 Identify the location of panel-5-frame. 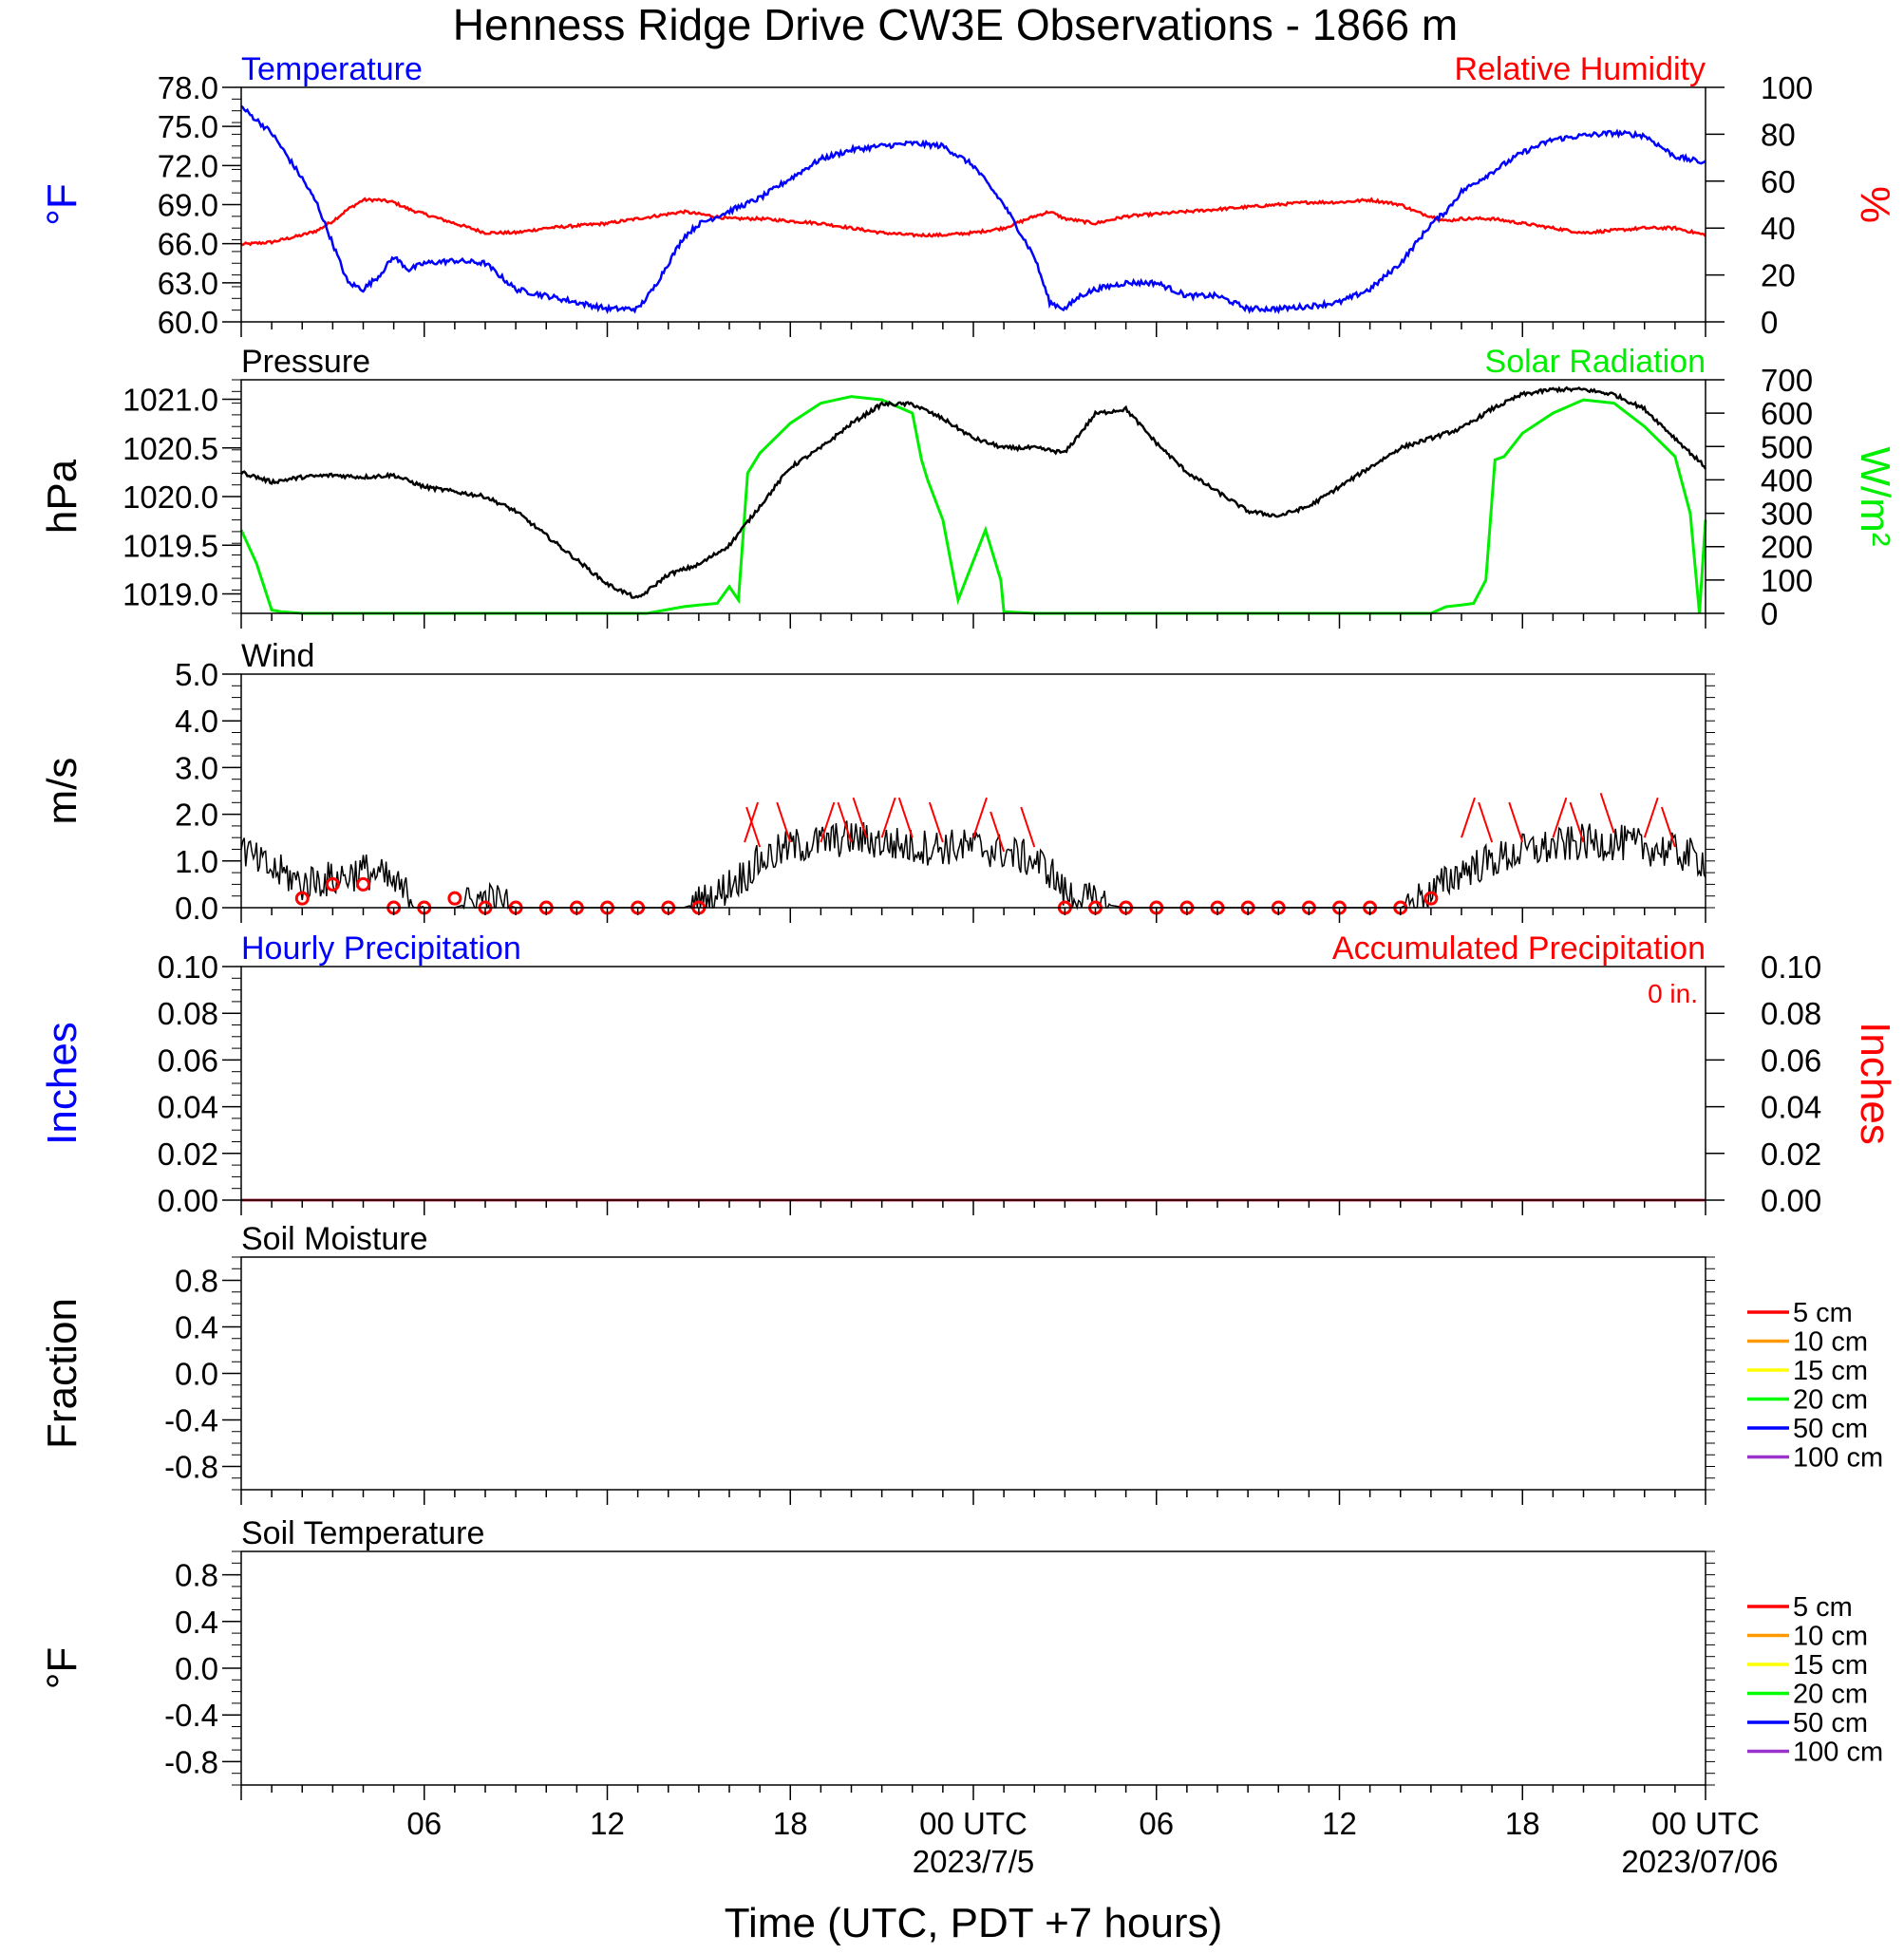
(973, 1373).